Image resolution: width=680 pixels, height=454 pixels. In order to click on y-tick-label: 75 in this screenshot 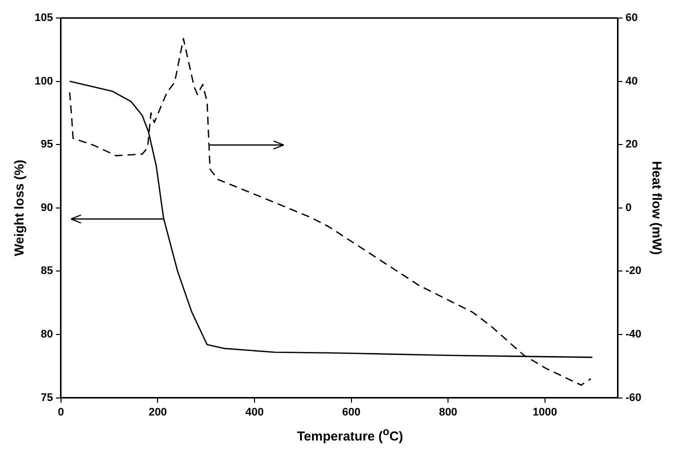, I will do `click(46, 398)`.